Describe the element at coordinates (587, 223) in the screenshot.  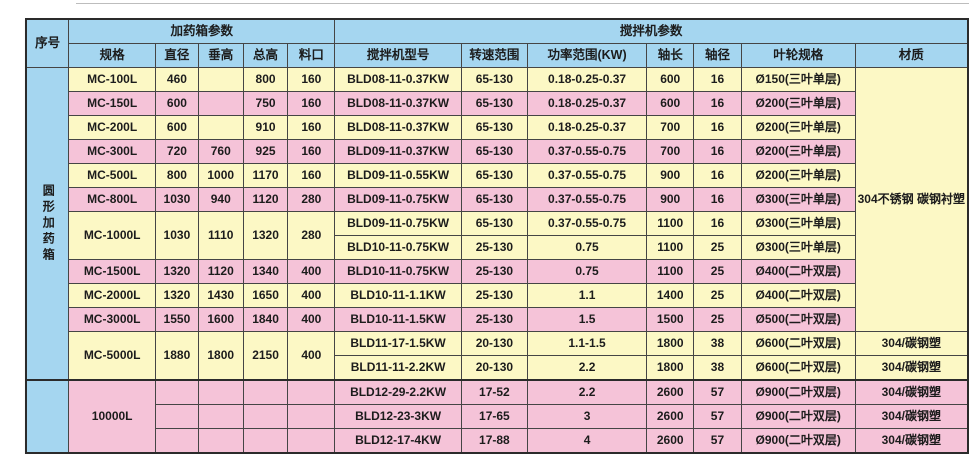
I see `table-cell: 0.37-0.55-0.75` at that location.